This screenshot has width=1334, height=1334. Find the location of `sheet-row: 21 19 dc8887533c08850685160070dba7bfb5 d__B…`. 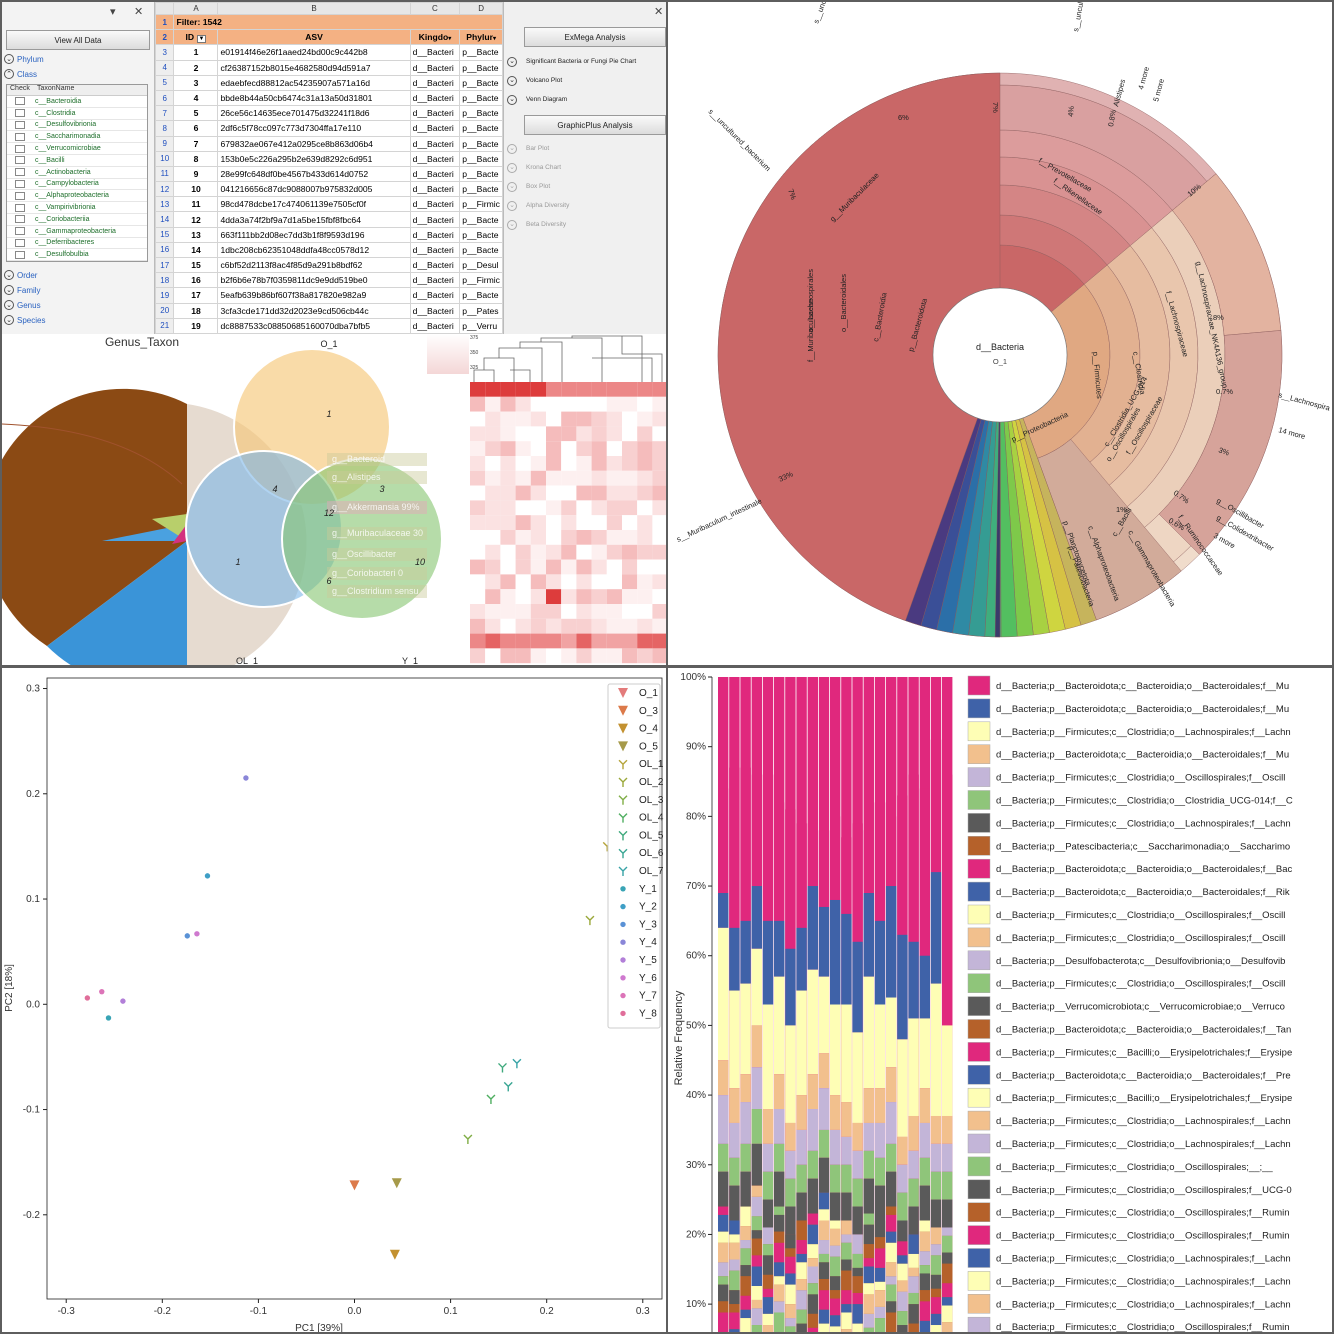

sheet-row: 21 19 dc8887533c08850685160070dba7bfb5 d__B… is located at coordinates (328, 325).